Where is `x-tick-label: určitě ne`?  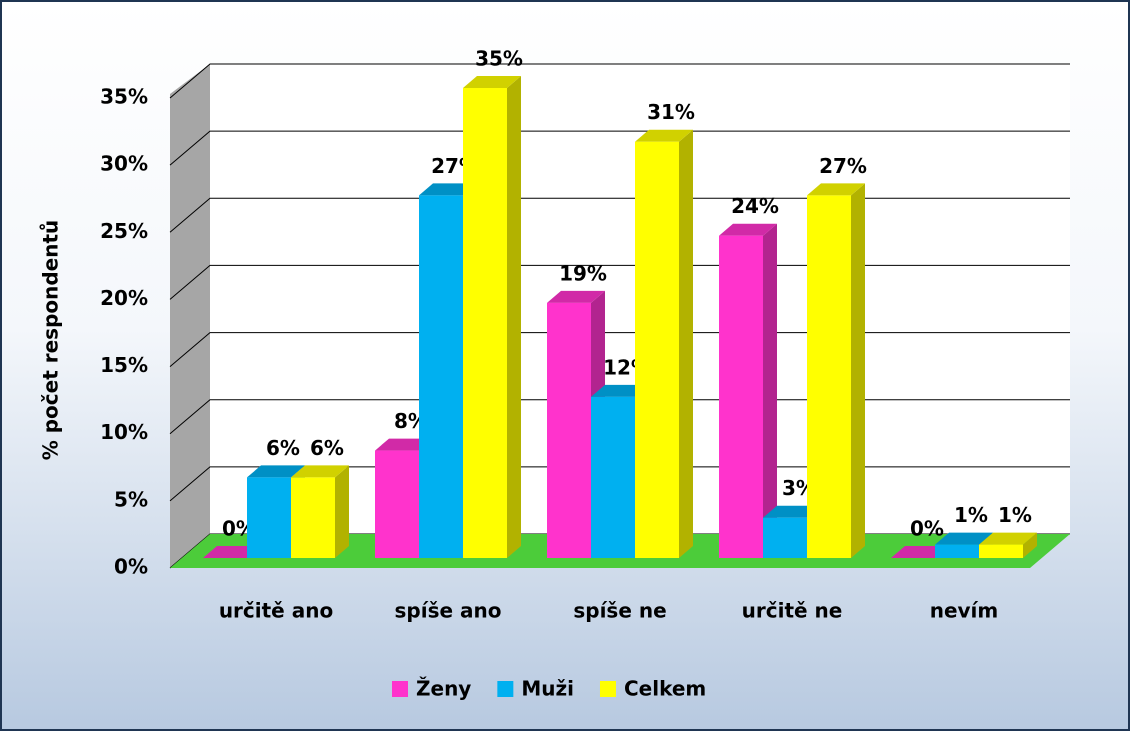
x-tick-label: určitě ne is located at coordinates (792, 611).